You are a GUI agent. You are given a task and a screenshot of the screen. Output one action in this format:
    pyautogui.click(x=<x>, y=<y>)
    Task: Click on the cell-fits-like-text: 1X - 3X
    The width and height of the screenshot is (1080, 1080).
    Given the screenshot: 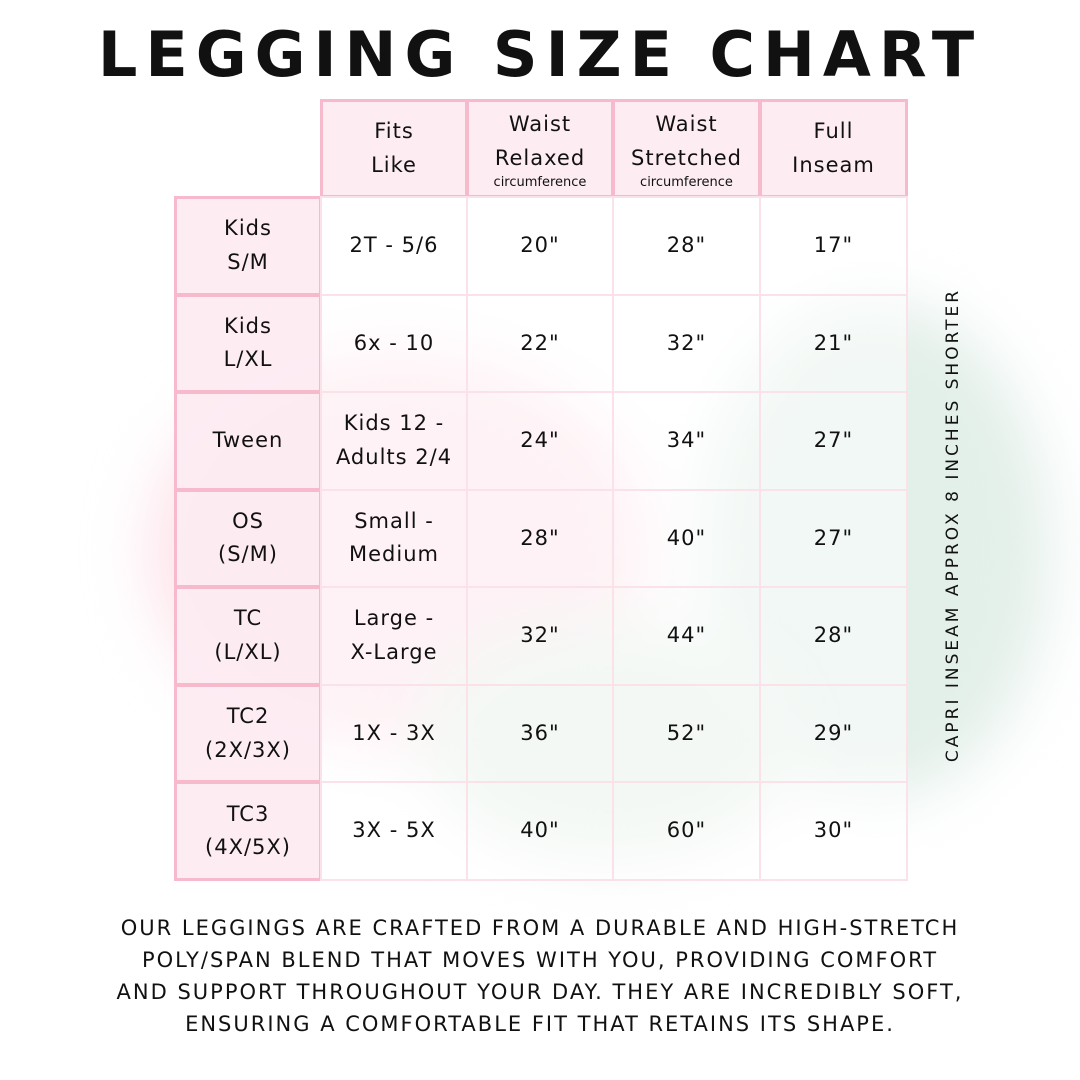 What is the action you would take?
    pyautogui.click(x=394, y=732)
    